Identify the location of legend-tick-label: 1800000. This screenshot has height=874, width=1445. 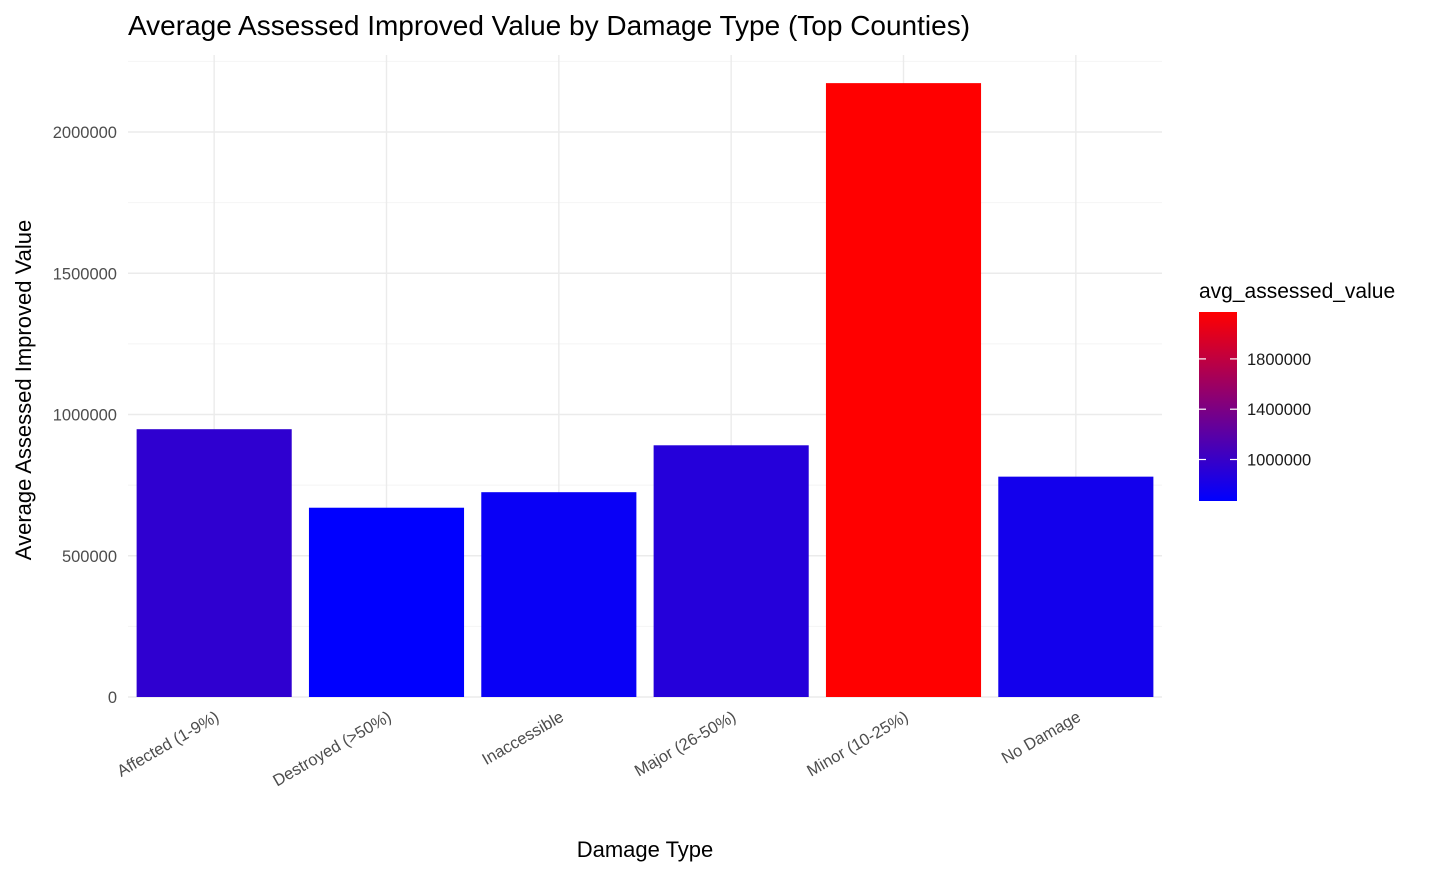
(1279, 360).